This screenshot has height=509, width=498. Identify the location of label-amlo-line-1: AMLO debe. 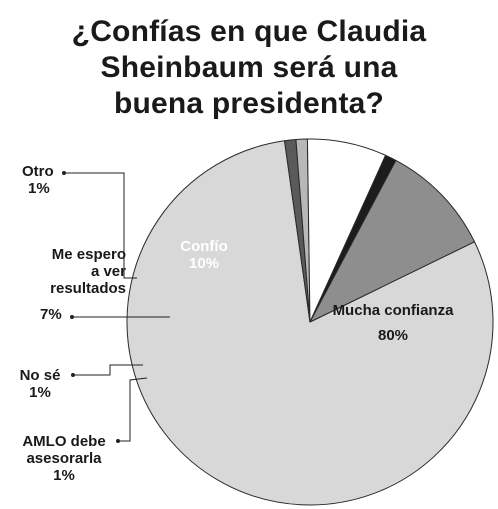
(64, 441).